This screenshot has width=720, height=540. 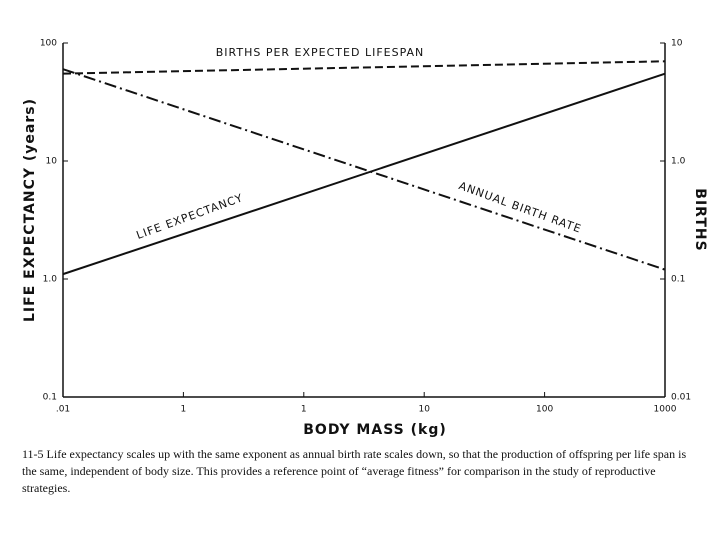 I want to click on y2-tick-label: 0.01, so click(x=681, y=398).